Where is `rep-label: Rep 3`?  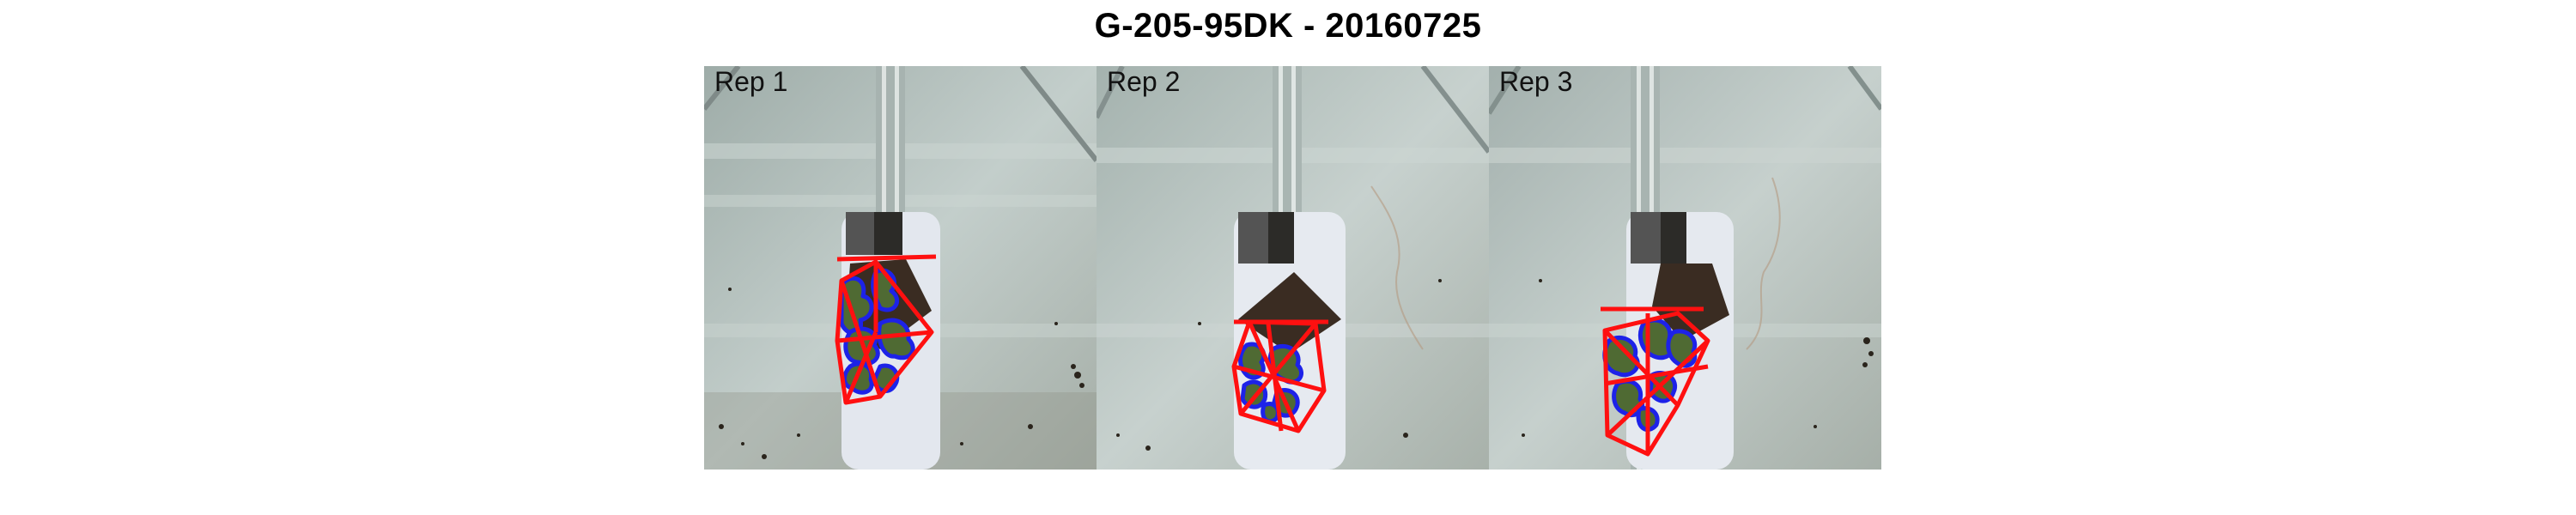 rep-label: Rep 3 is located at coordinates (1536, 81).